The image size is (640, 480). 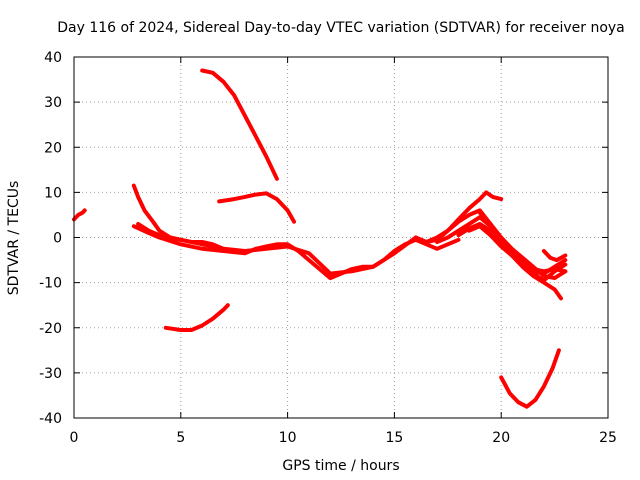 What do you see at coordinates (501, 438) in the screenshot?
I see `x-tick-label: 20` at bounding box center [501, 438].